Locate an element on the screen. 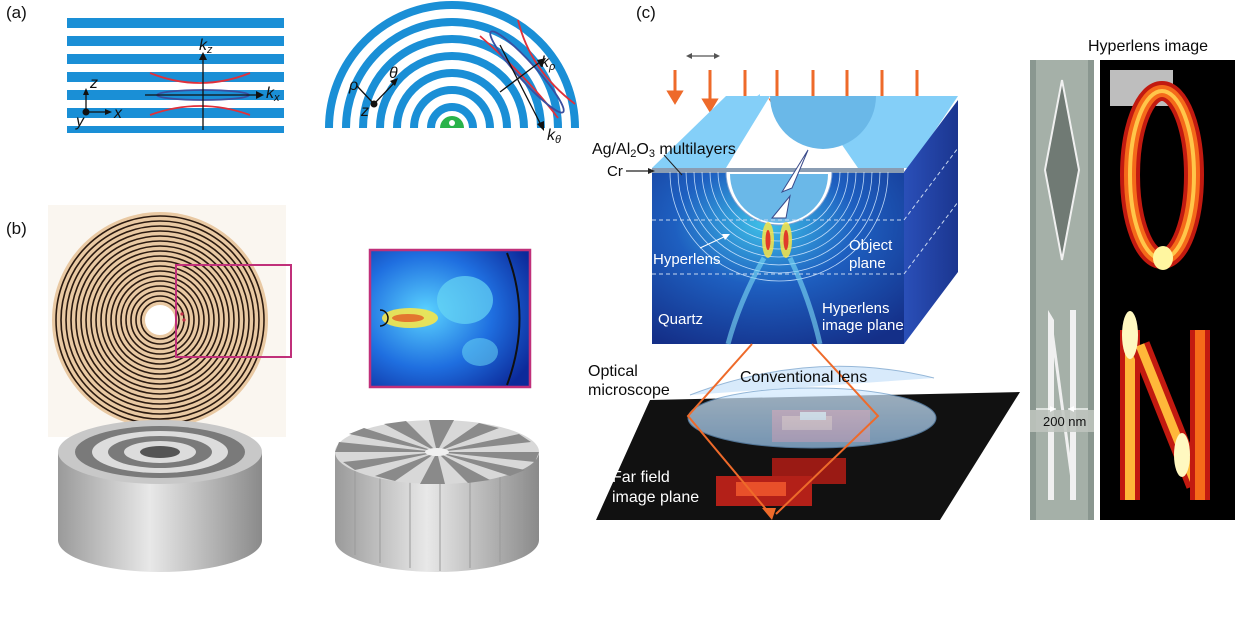 The width and height of the screenshot is (1242, 628). optical-microscope-label-1: Optical is located at coordinates (613, 371).